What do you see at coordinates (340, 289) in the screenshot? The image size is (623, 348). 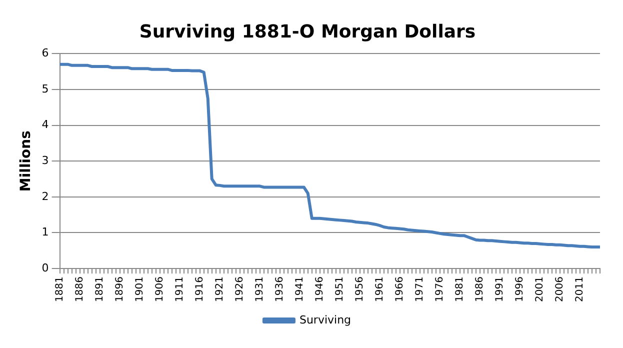 I see `x-tick-label: 1951` at bounding box center [340, 289].